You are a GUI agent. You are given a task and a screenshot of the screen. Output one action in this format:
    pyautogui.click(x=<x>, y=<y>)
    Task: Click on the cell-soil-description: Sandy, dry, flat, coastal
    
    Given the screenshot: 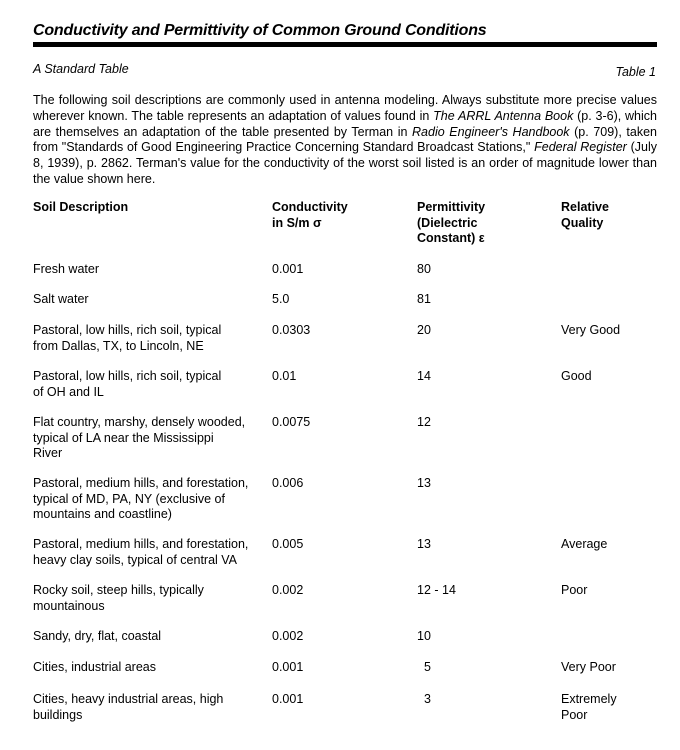 What is the action you would take?
    pyautogui.click(x=97, y=636)
    